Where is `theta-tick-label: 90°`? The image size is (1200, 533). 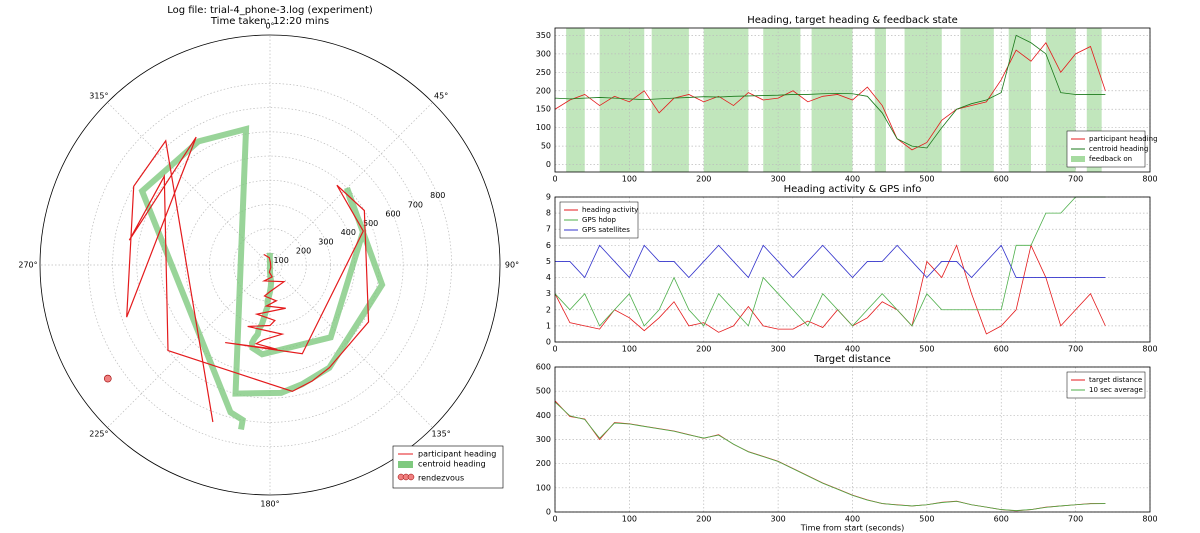 theta-tick-label: 90° is located at coordinates (512, 265).